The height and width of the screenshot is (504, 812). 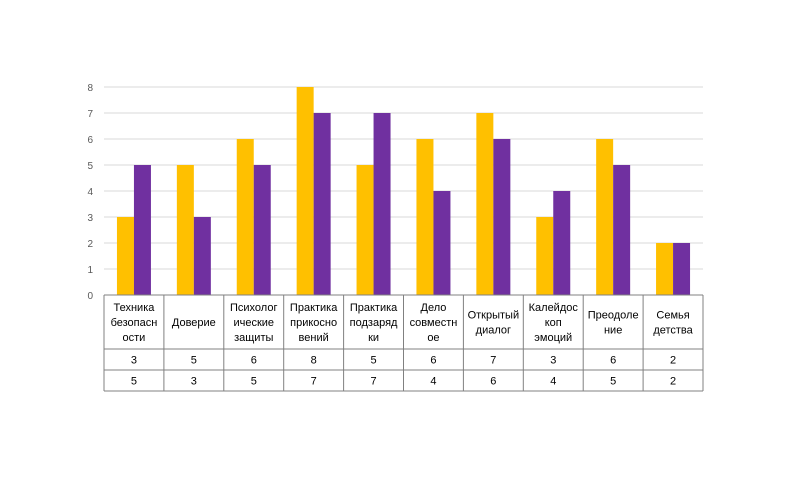 I want to click on y-tick-label: 1, so click(x=90, y=270).